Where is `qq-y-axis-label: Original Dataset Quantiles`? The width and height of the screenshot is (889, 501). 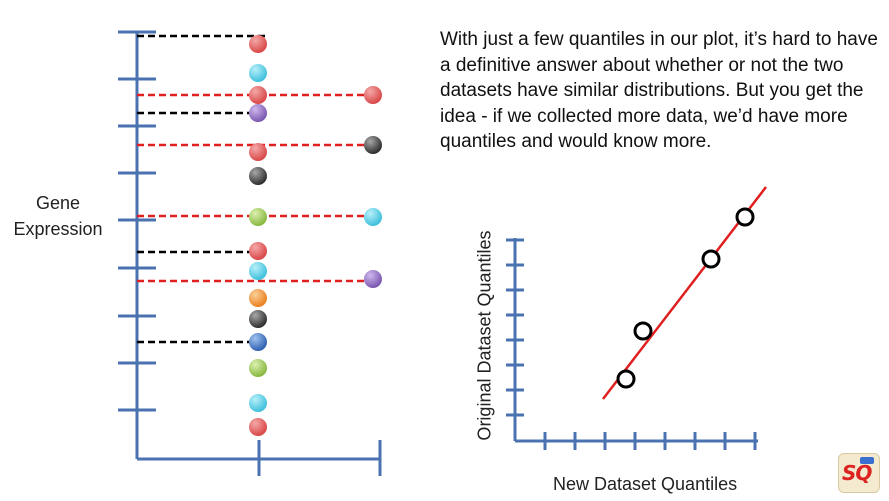
qq-y-axis-label: Original Dataset Quantiles is located at coordinates (484, 335).